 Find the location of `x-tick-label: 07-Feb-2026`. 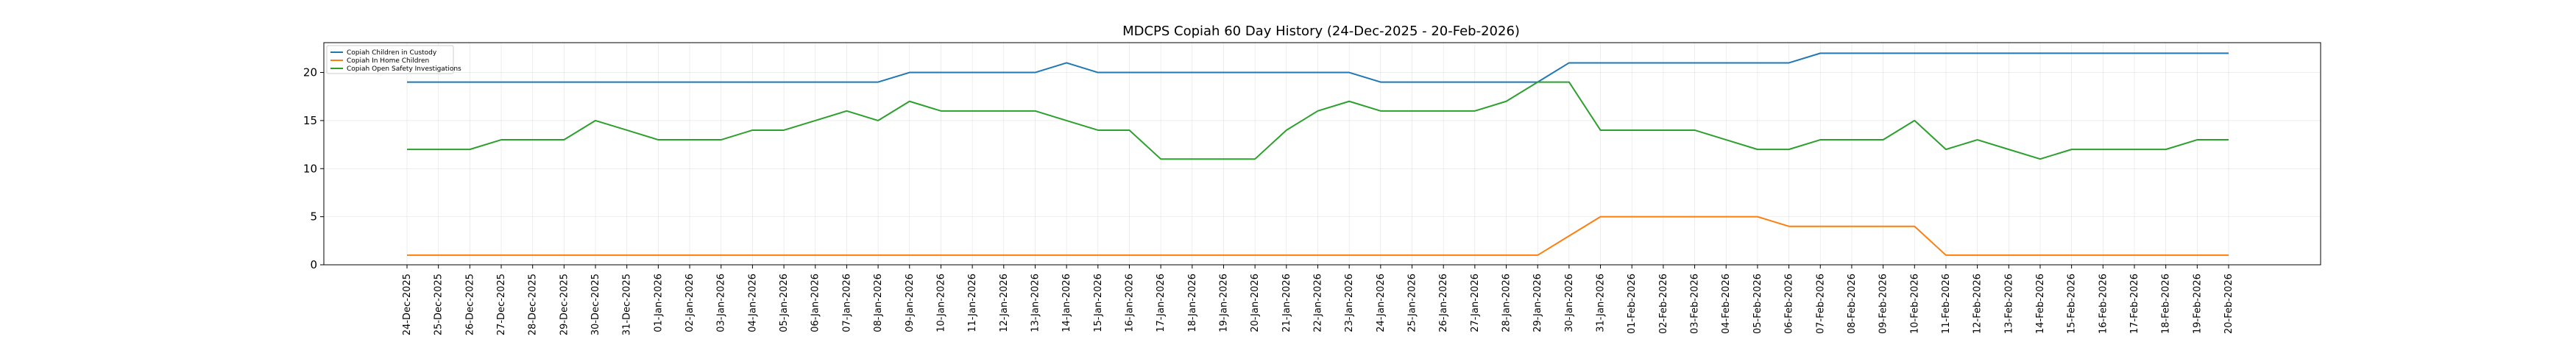

x-tick-label: 07-Feb-2026 is located at coordinates (1821, 304).